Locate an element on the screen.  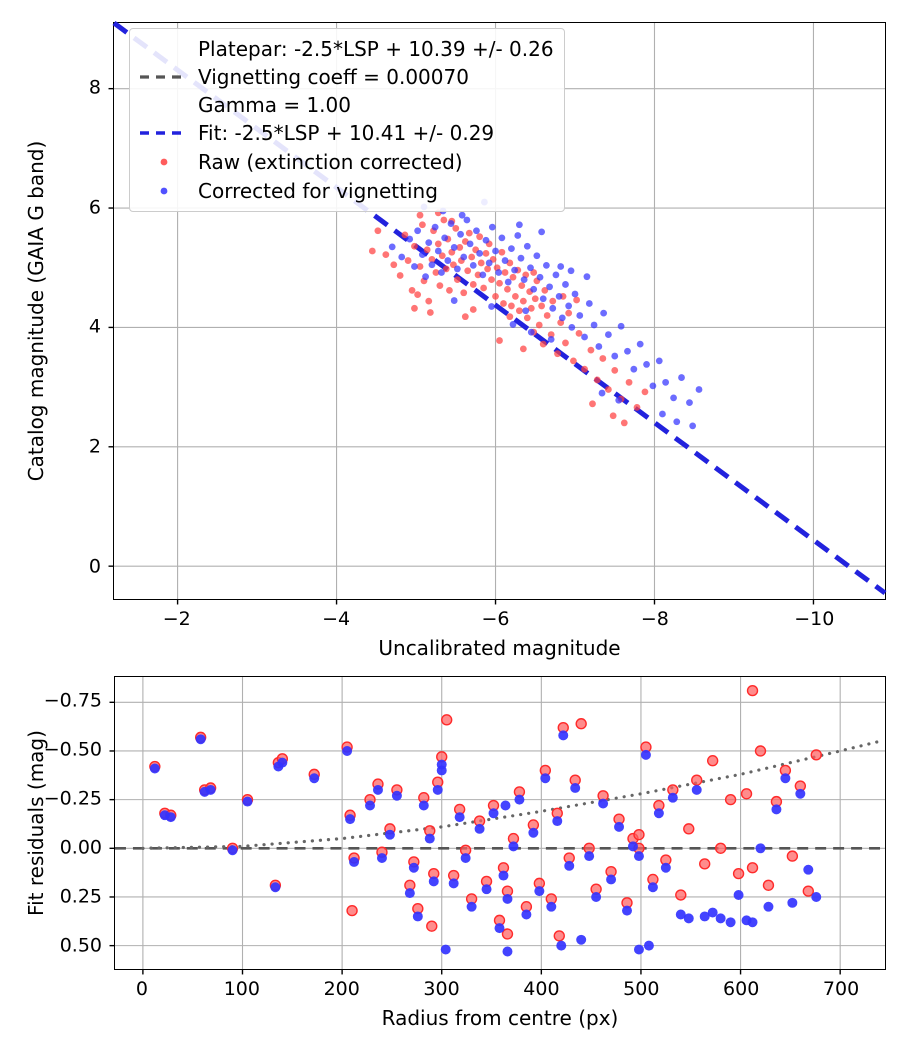
x-tick-label: 600 is located at coordinates (741, 989).